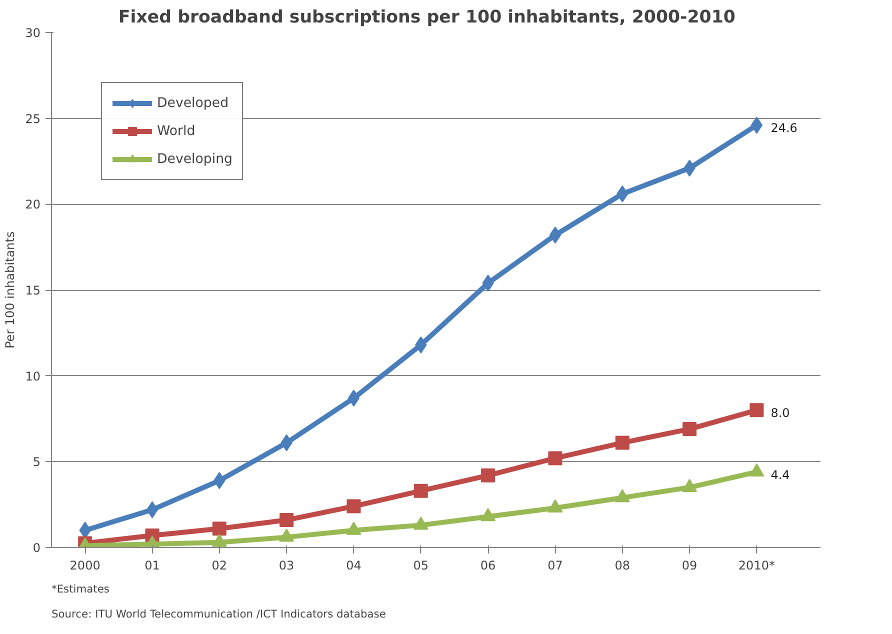 This screenshot has width=892, height=634. I want to click on y-tick-label: 30, so click(33, 33).